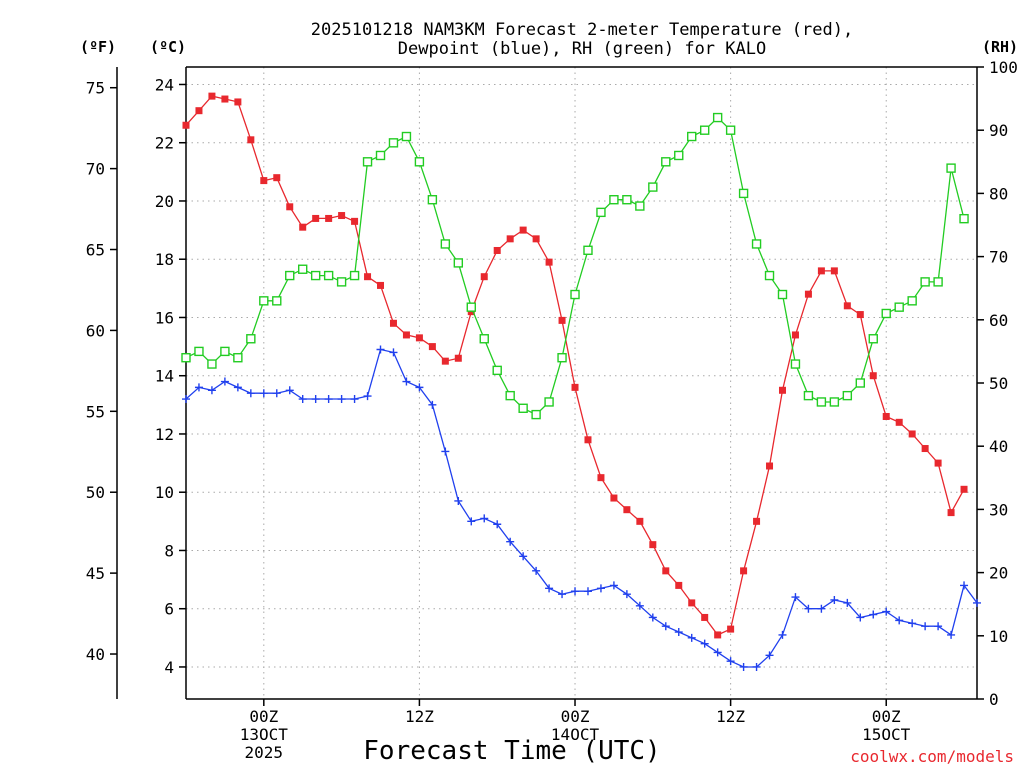  I want to click on x-tick-label-30h-1: 14OCT, so click(575, 734).